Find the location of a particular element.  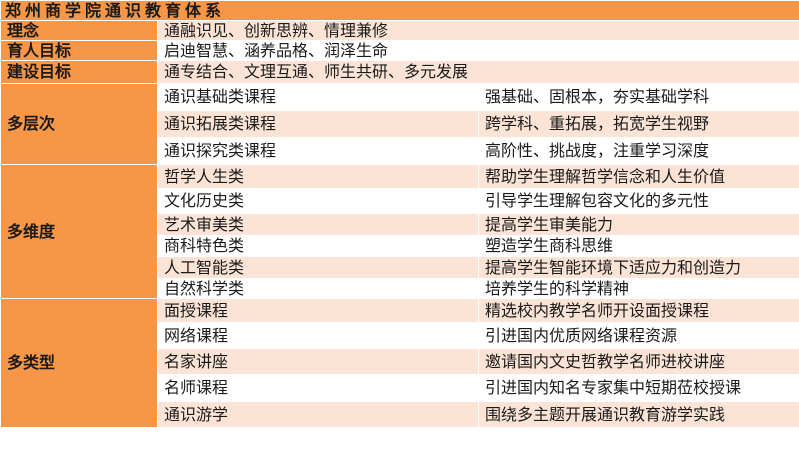

item-description: 帮助学生理解哲学信念和人生价值 is located at coordinates (638, 176).